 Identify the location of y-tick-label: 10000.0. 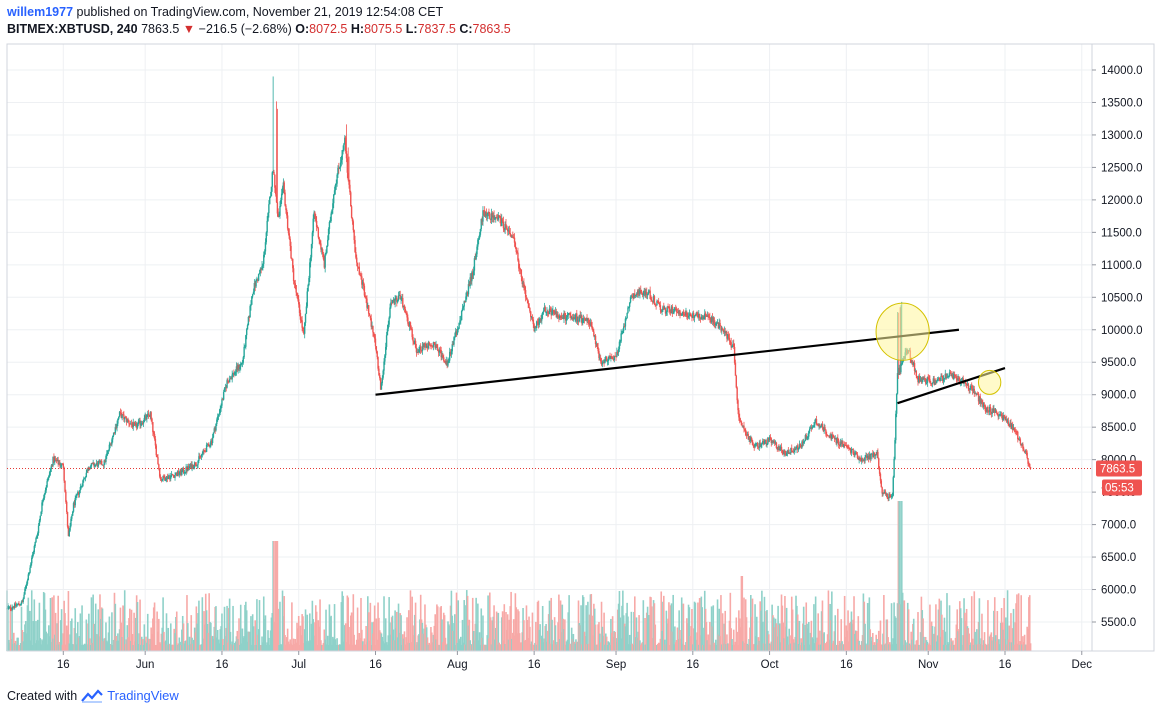
(1122, 331).